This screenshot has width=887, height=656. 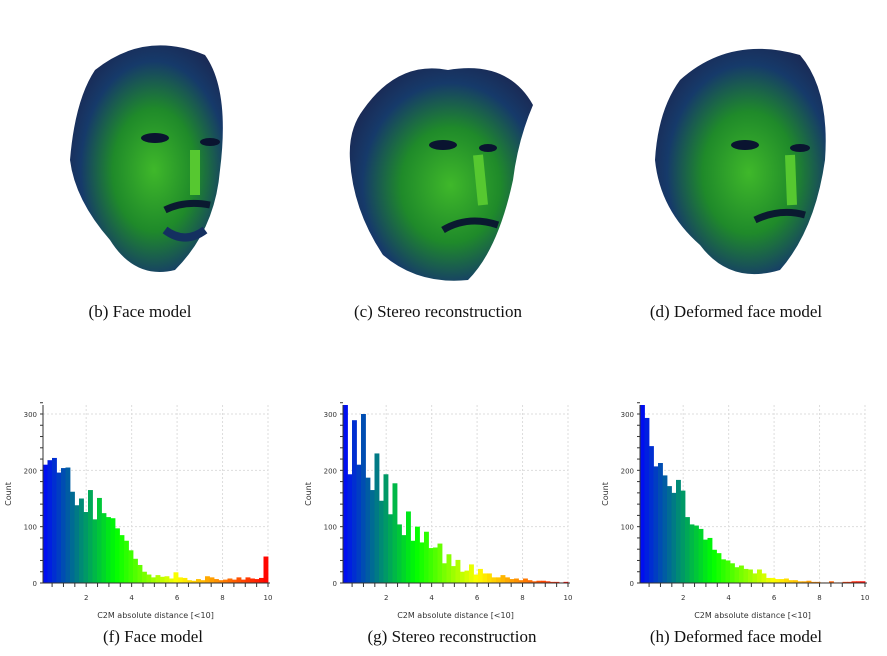 What do you see at coordinates (627, 471) in the screenshot?
I see `y-tick-label: 200` at bounding box center [627, 471].